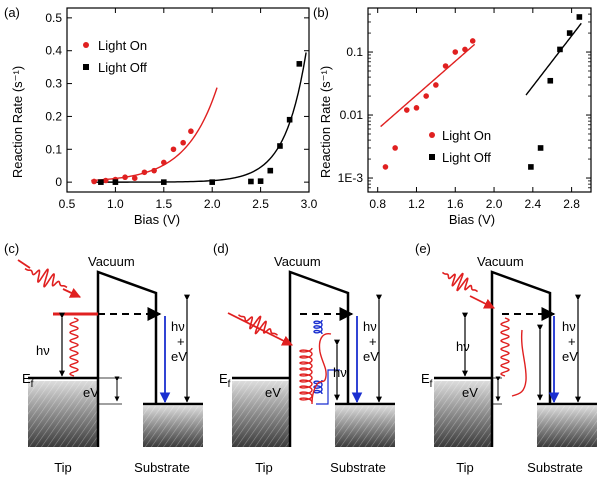 This screenshot has width=600, height=481. What do you see at coordinates (111, 261) in the screenshot?
I see `vacuum-label-c: Vacuum` at bounding box center [111, 261].